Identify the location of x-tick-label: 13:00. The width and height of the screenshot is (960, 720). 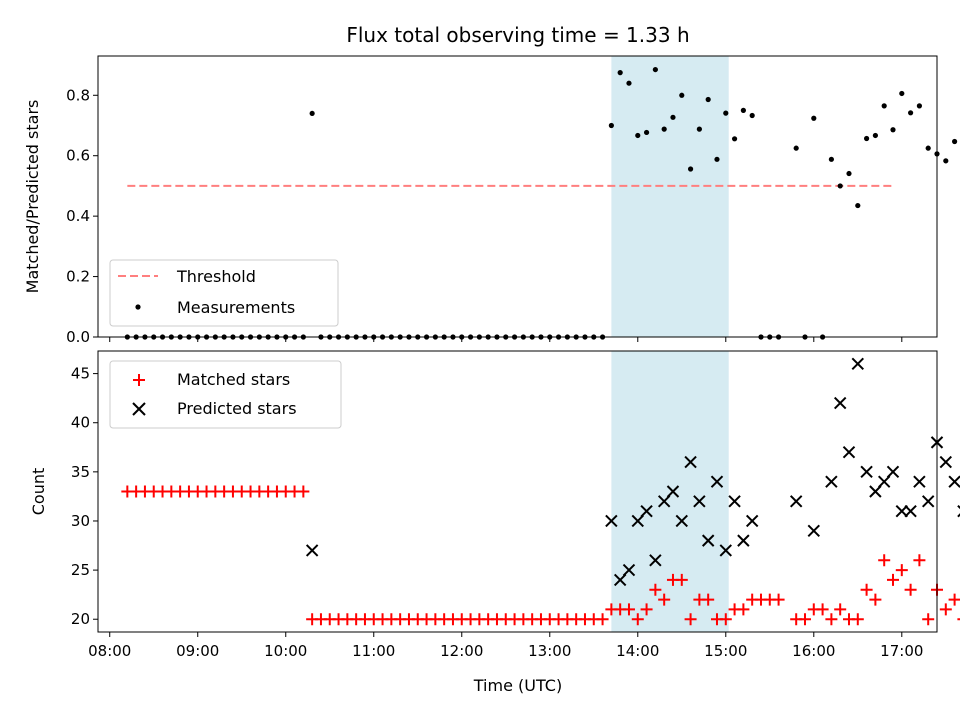
(549, 651).